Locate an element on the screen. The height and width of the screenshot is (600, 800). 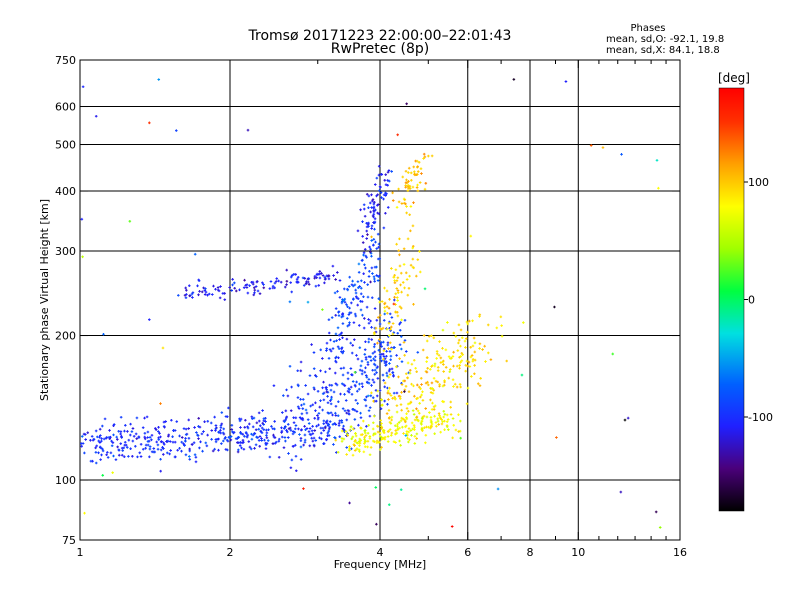
colorbar is located at coordinates (731, 299).